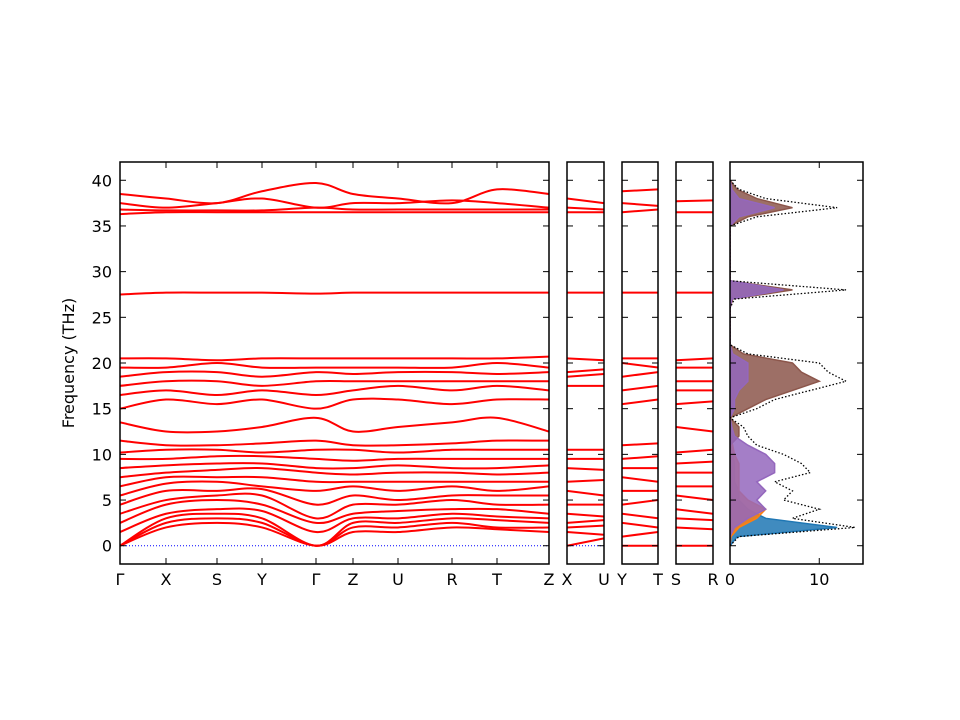  What do you see at coordinates (102, 226) in the screenshot?
I see `y-tick-label: 35` at bounding box center [102, 226].